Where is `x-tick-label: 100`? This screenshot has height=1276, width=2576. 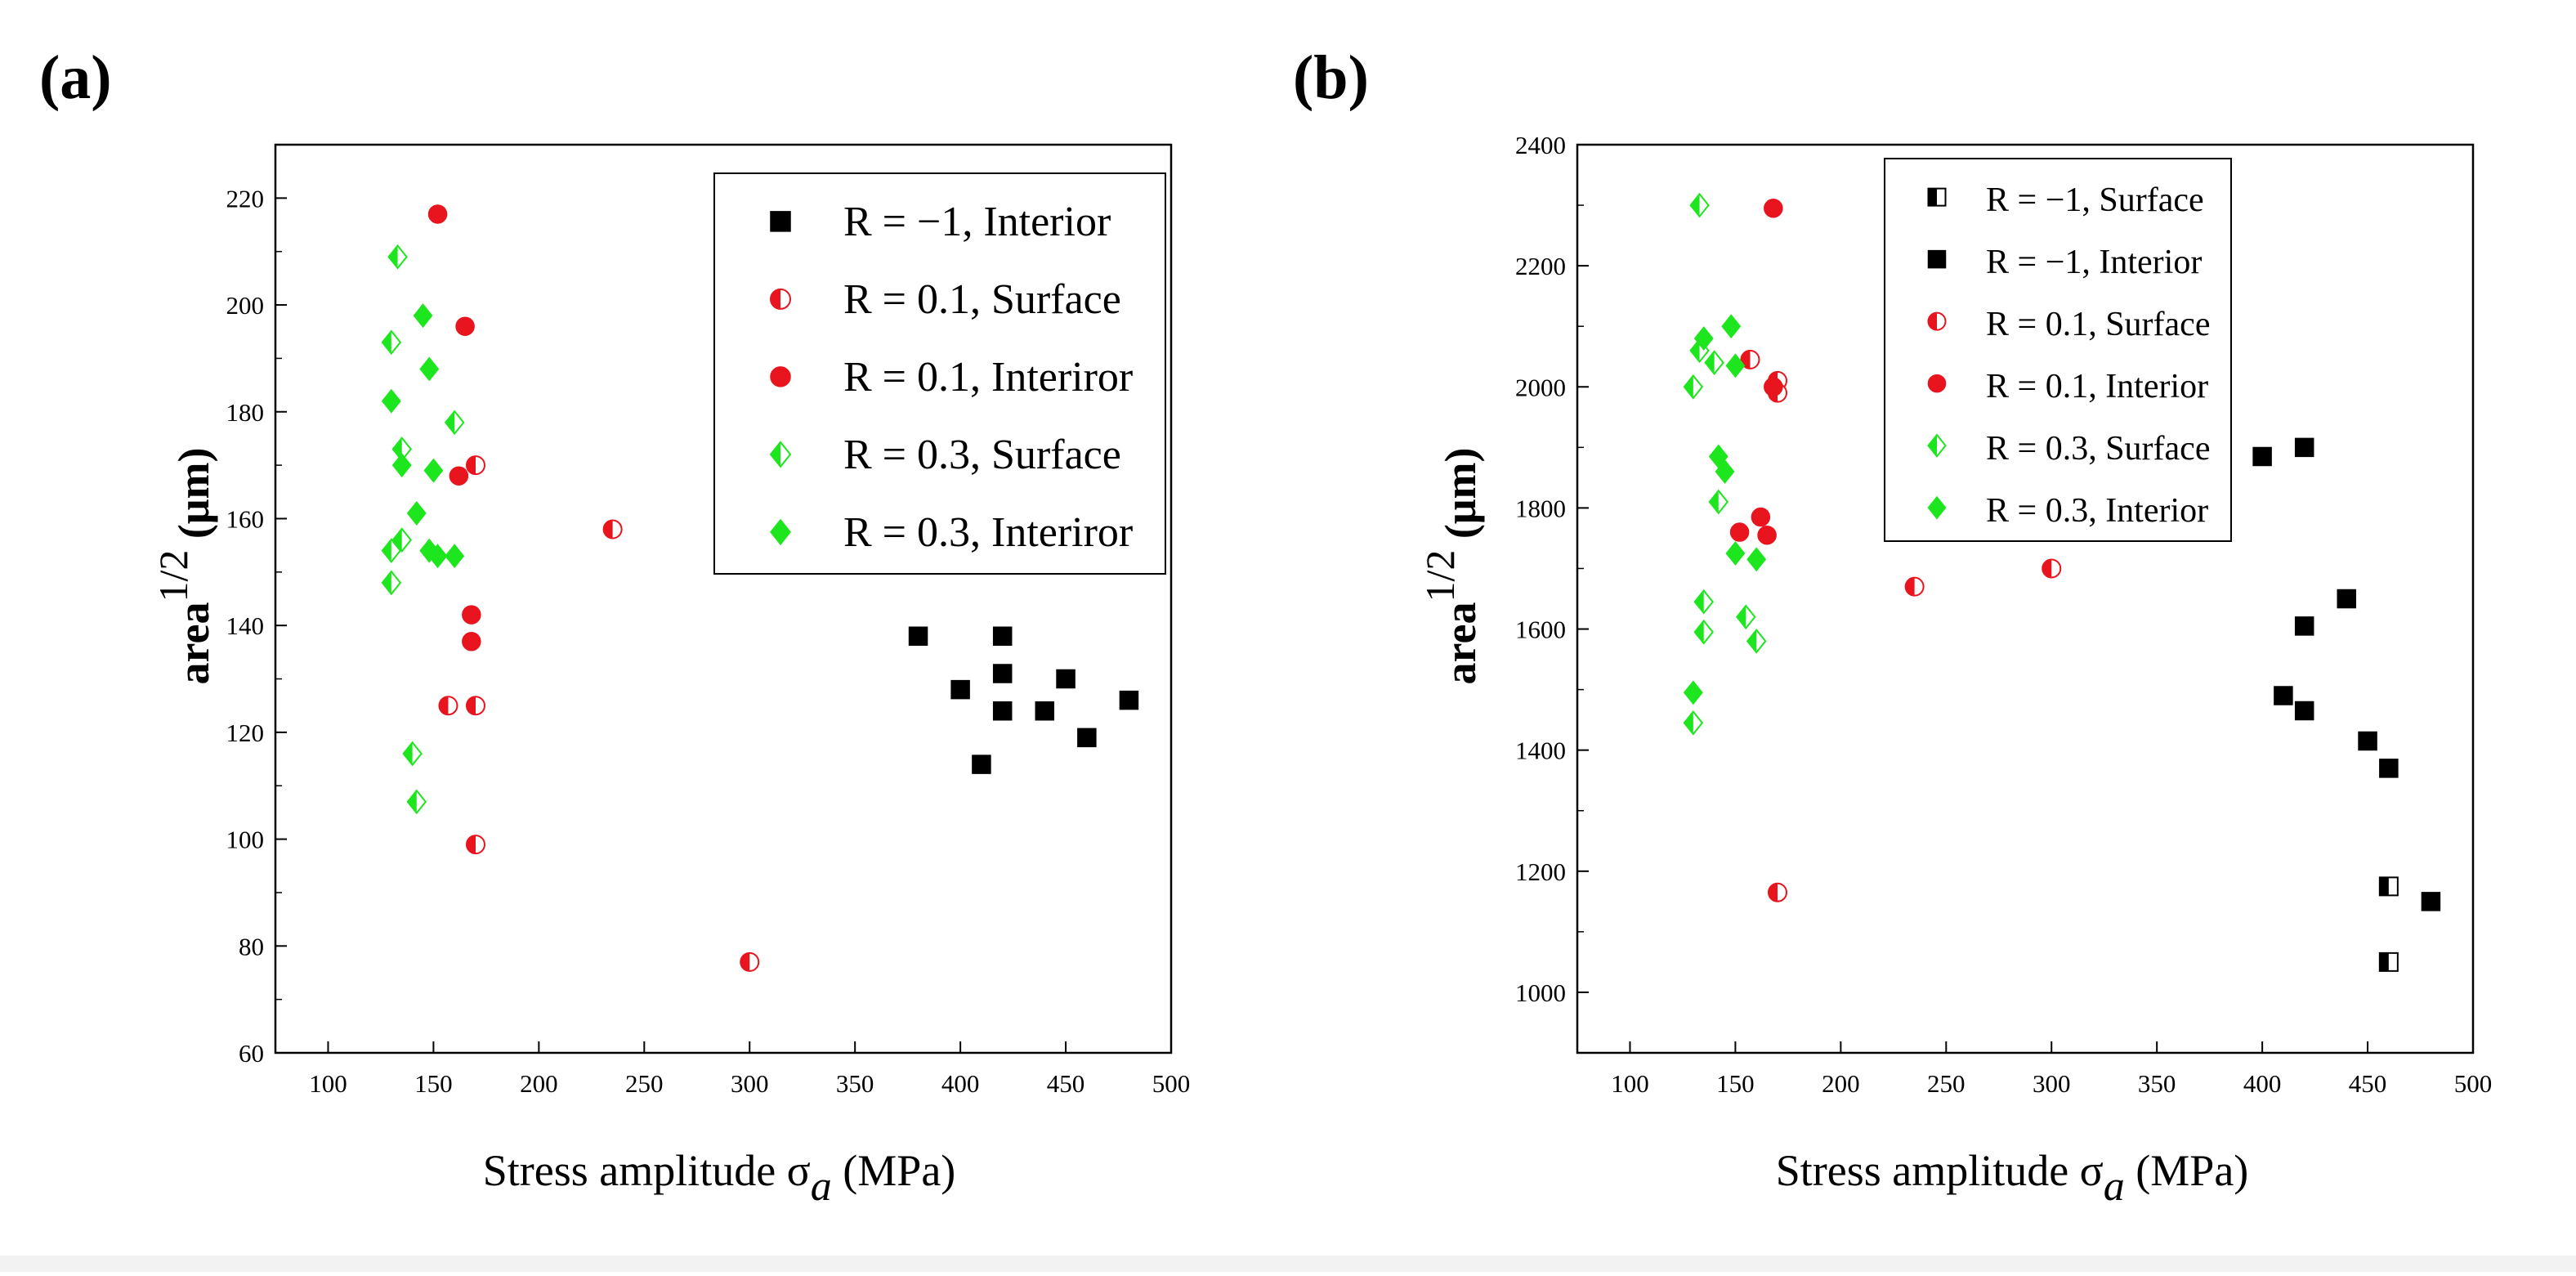
x-tick-label: 100 is located at coordinates (328, 1083).